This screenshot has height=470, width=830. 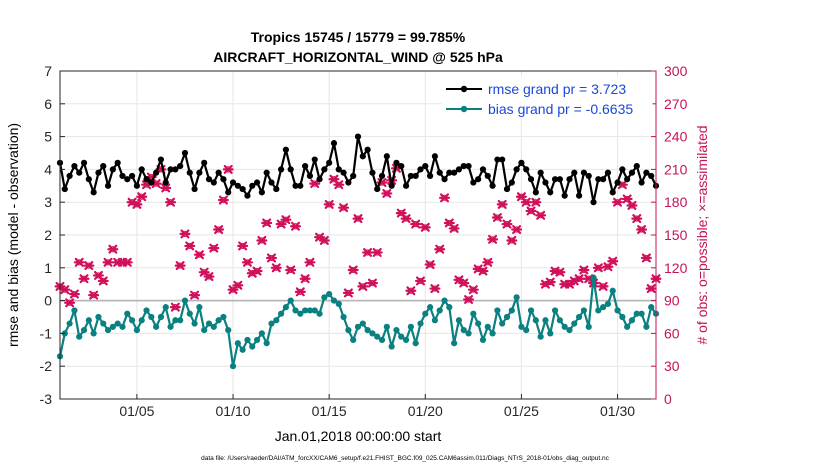 What do you see at coordinates (676, 235) in the screenshot?
I see `y-right-tick-label: 150` at bounding box center [676, 235].